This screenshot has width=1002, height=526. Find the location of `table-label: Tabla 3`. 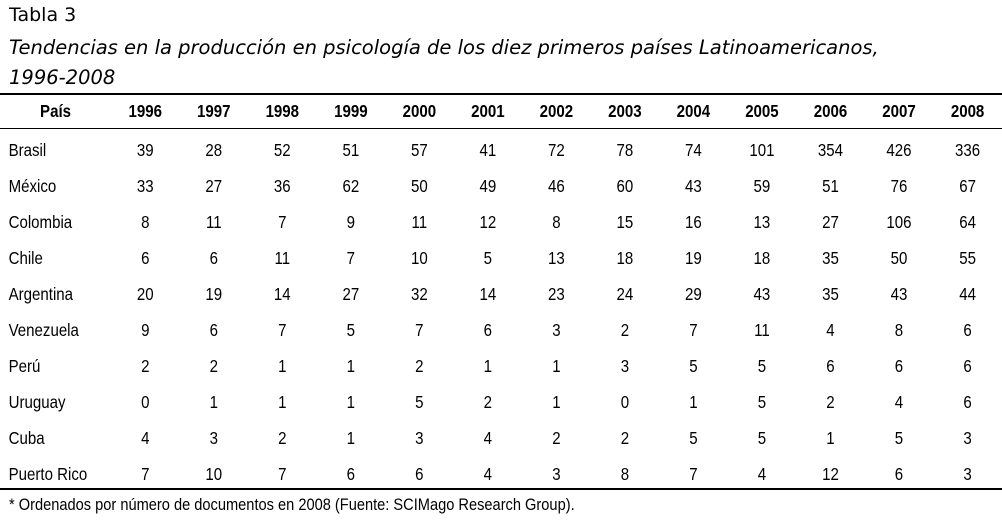

table-label: Tabla 3 is located at coordinates (43, 15).